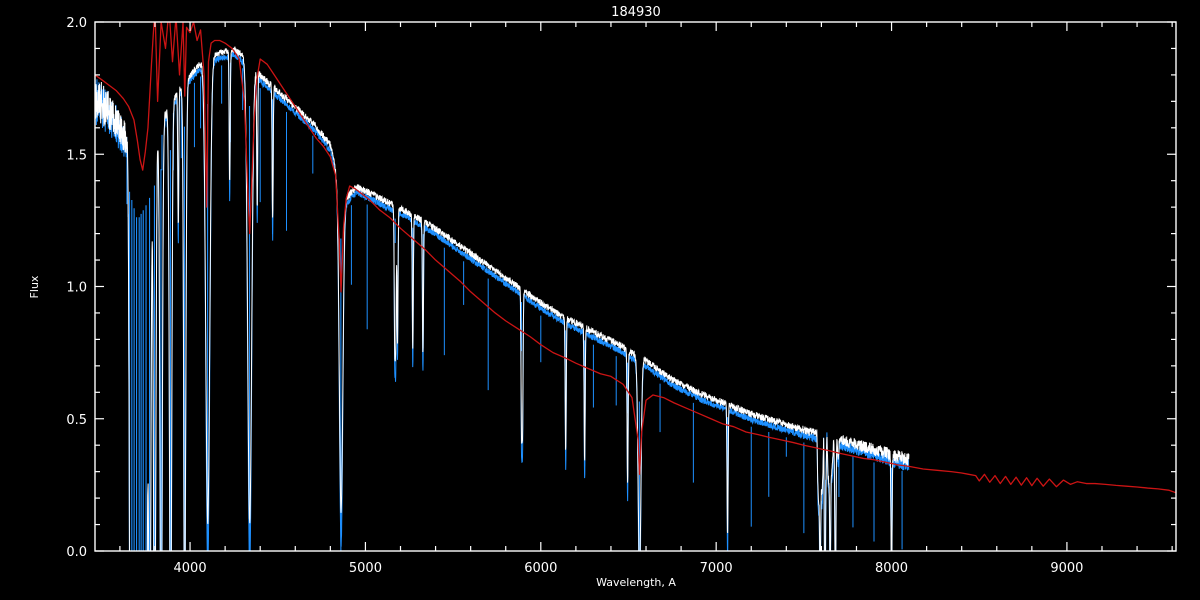 This screenshot has height=600, width=1200. I want to click on x-tick-label: 6000, so click(540, 568).